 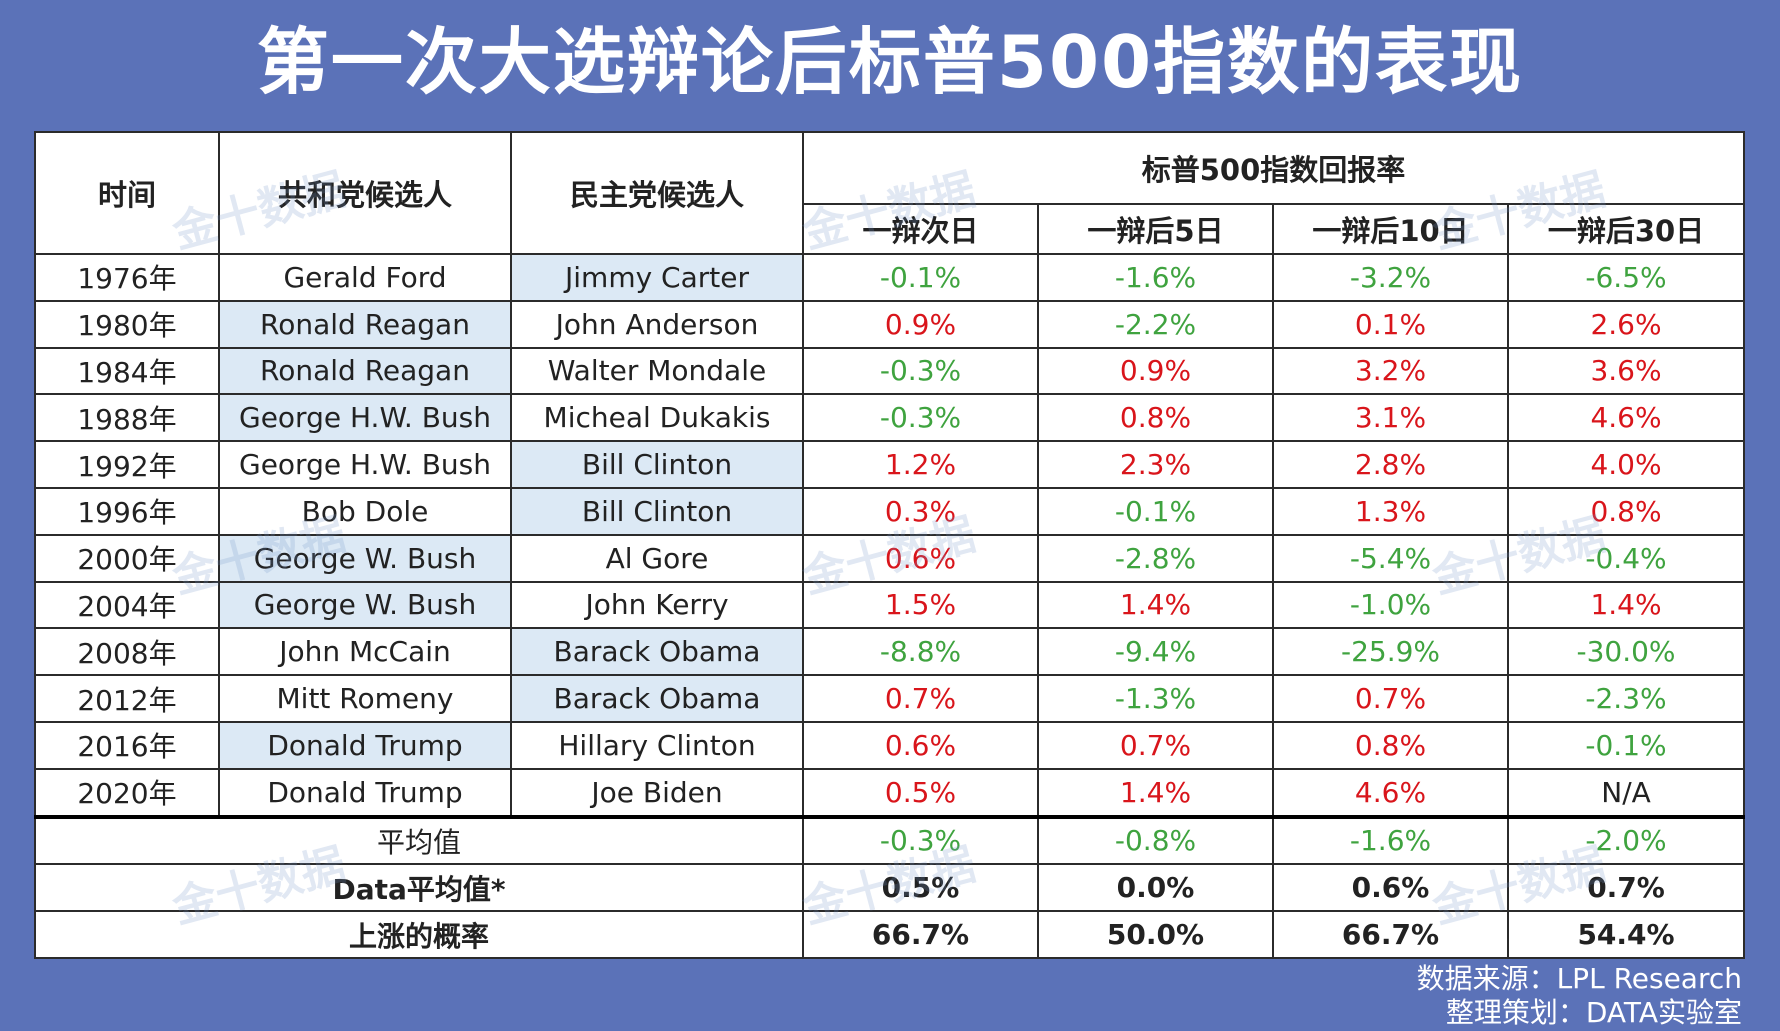 I want to click on democrat-candidate-cell: Barack Obama, so click(x=657, y=698).